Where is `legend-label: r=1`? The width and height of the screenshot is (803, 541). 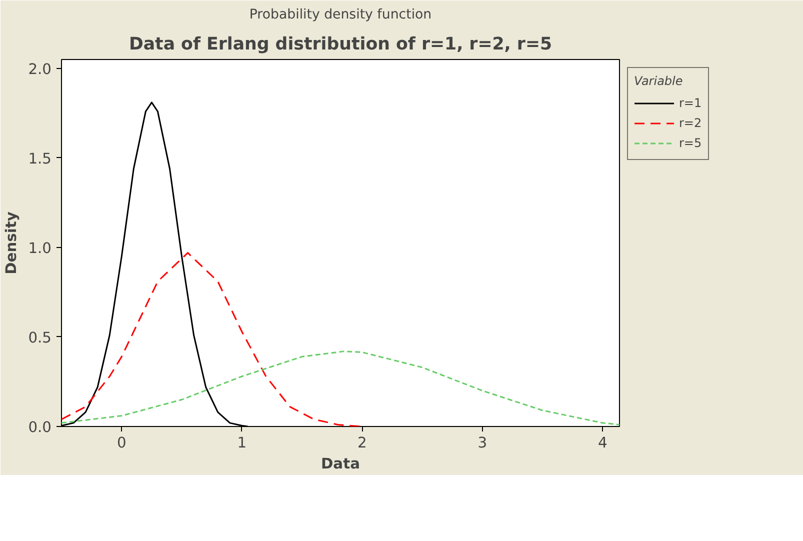
legend-label: r=1 is located at coordinates (690, 103).